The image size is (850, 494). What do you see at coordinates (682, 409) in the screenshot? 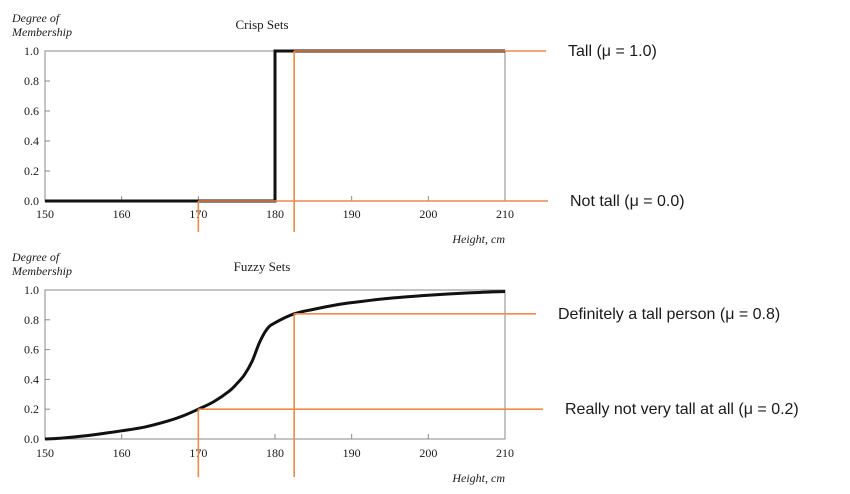
I see `annotation-label: Really not very tall at all (μ = 0.2)` at bounding box center [682, 409].